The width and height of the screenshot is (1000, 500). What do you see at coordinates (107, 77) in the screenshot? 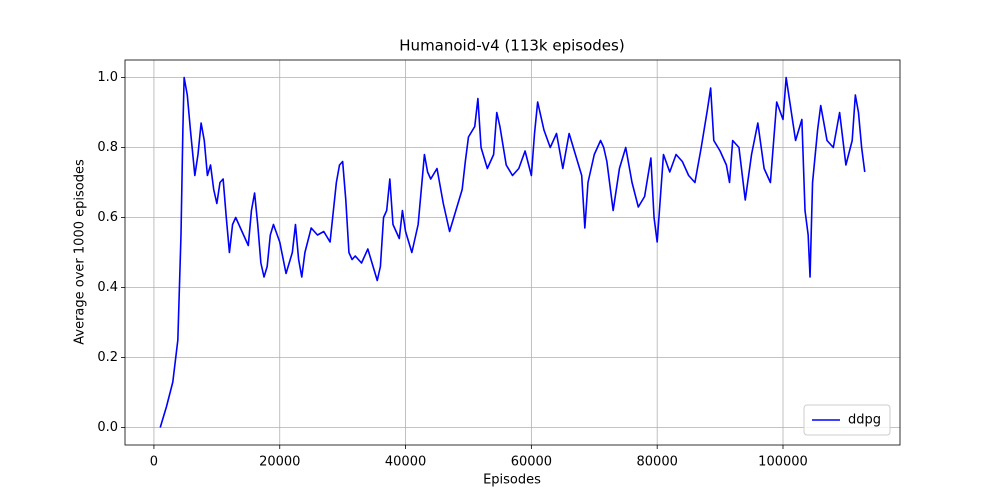
I see `y-tick-label: 1.0` at bounding box center [107, 77].